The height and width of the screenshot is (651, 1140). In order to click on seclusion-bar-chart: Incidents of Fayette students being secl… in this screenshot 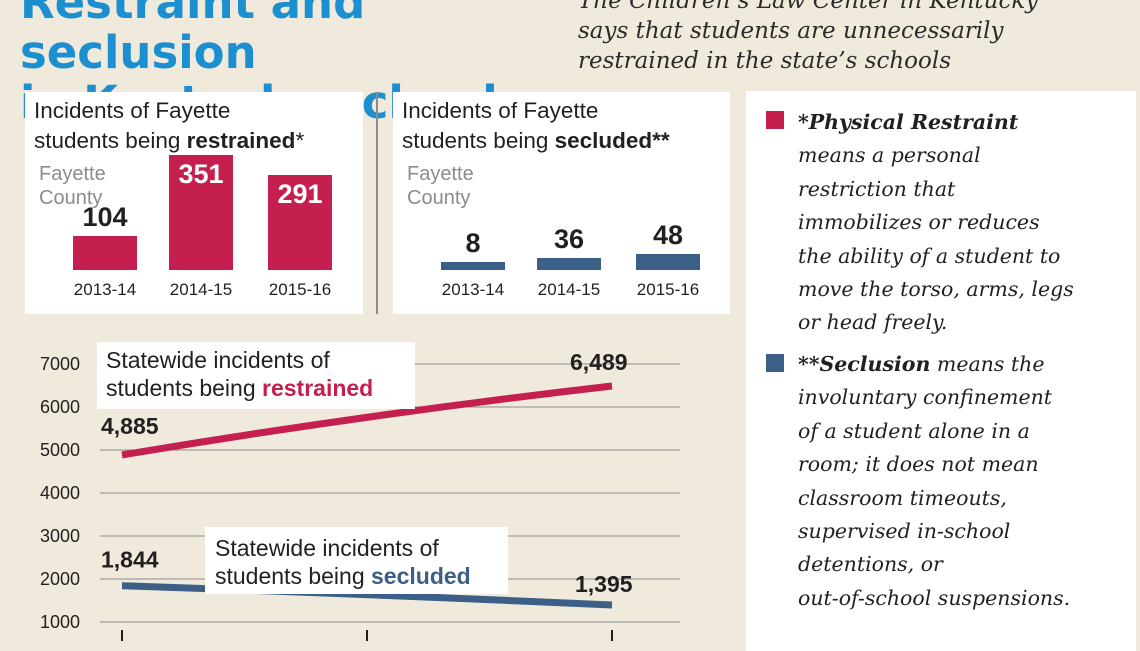, I will do `click(561, 203)`.